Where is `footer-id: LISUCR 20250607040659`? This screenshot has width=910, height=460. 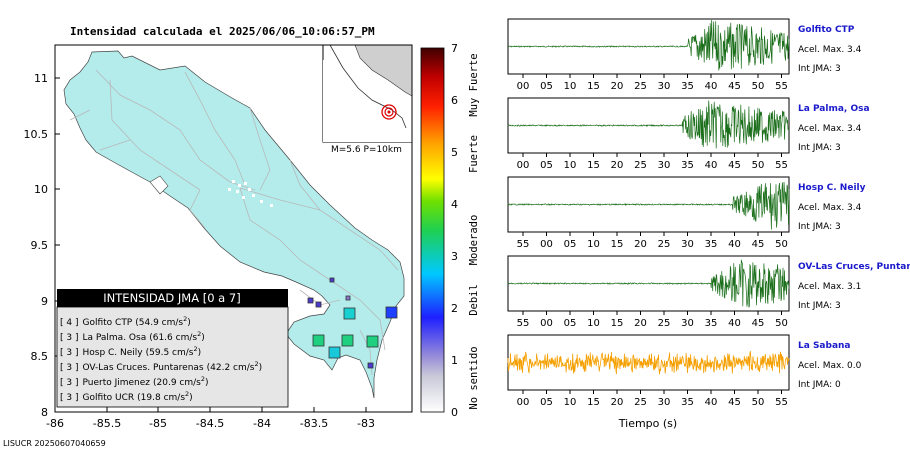
footer-id: LISUCR 20250607040659 is located at coordinates (54, 443).